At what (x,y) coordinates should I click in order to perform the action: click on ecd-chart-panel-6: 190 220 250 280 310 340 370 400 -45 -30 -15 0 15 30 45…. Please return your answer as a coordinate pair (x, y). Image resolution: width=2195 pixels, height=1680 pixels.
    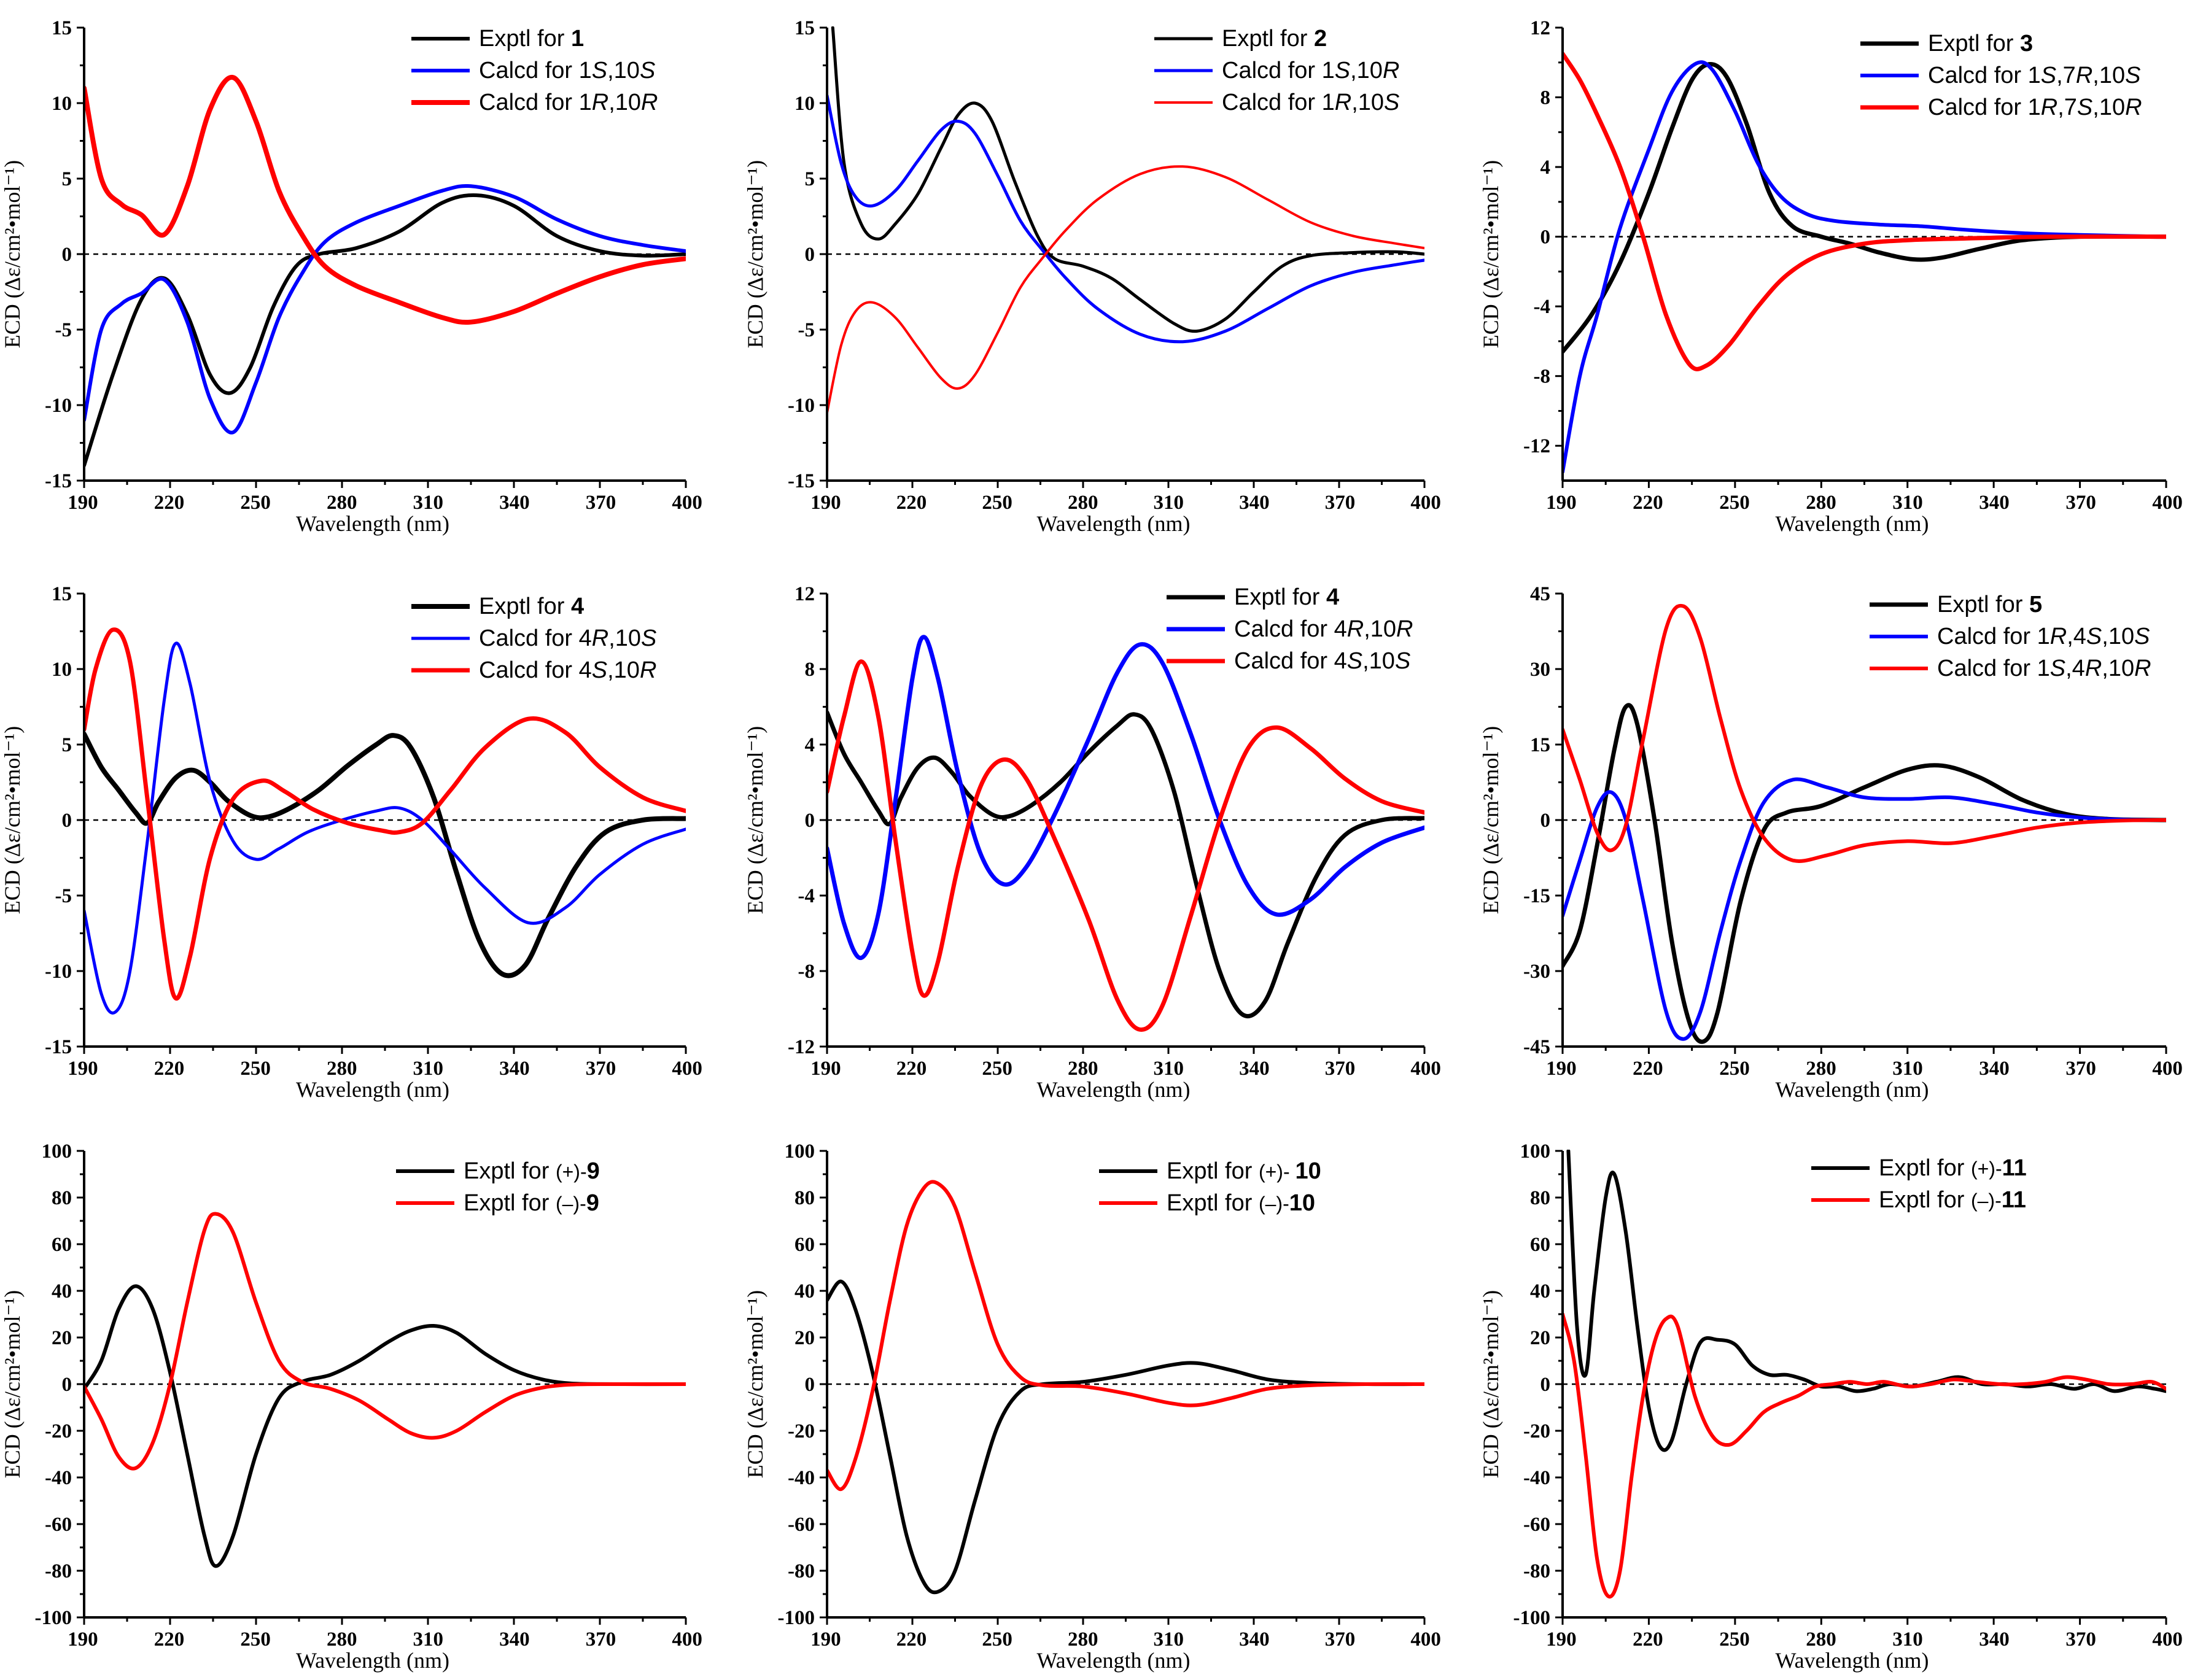
    Looking at the image, I should click on (1830, 843).